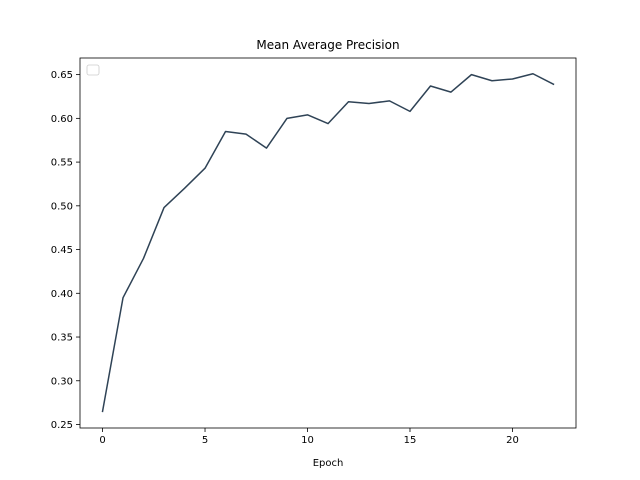  Describe the element at coordinates (512, 440) in the screenshot. I see `x-tick-label-4: 20` at that location.